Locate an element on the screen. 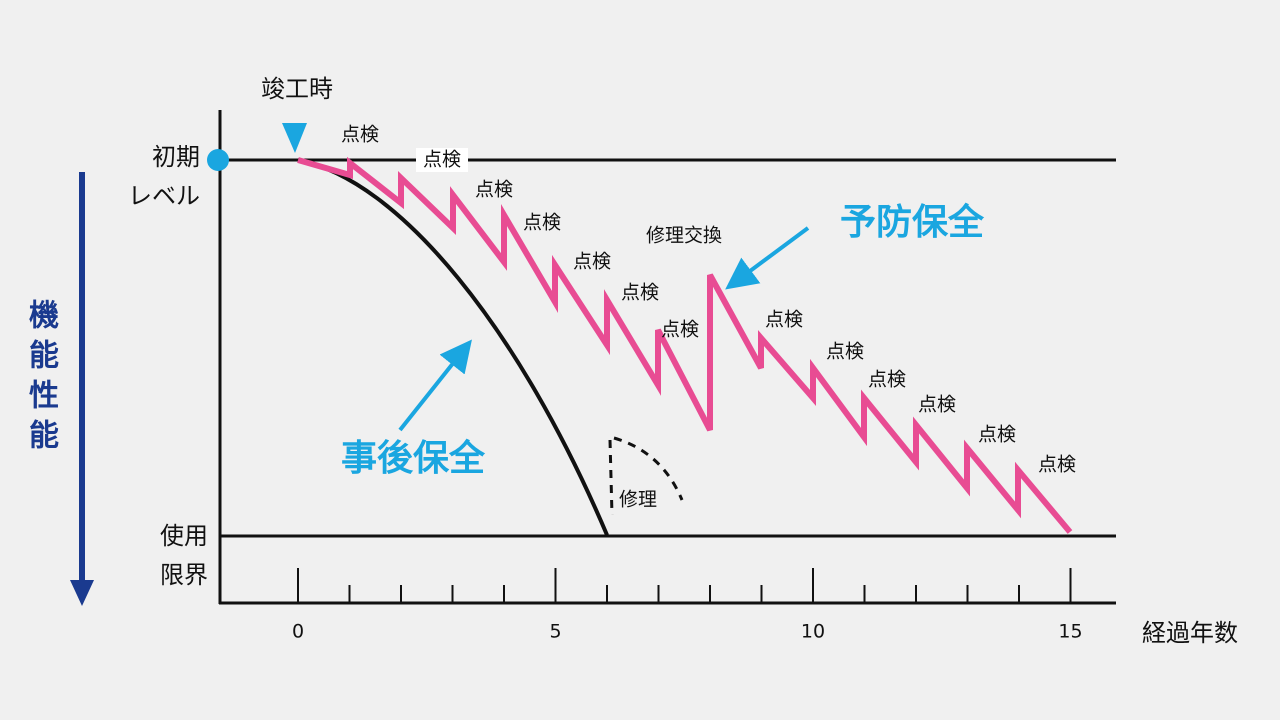 The image size is (1280, 720). label-background is located at coordinates (442, 160).